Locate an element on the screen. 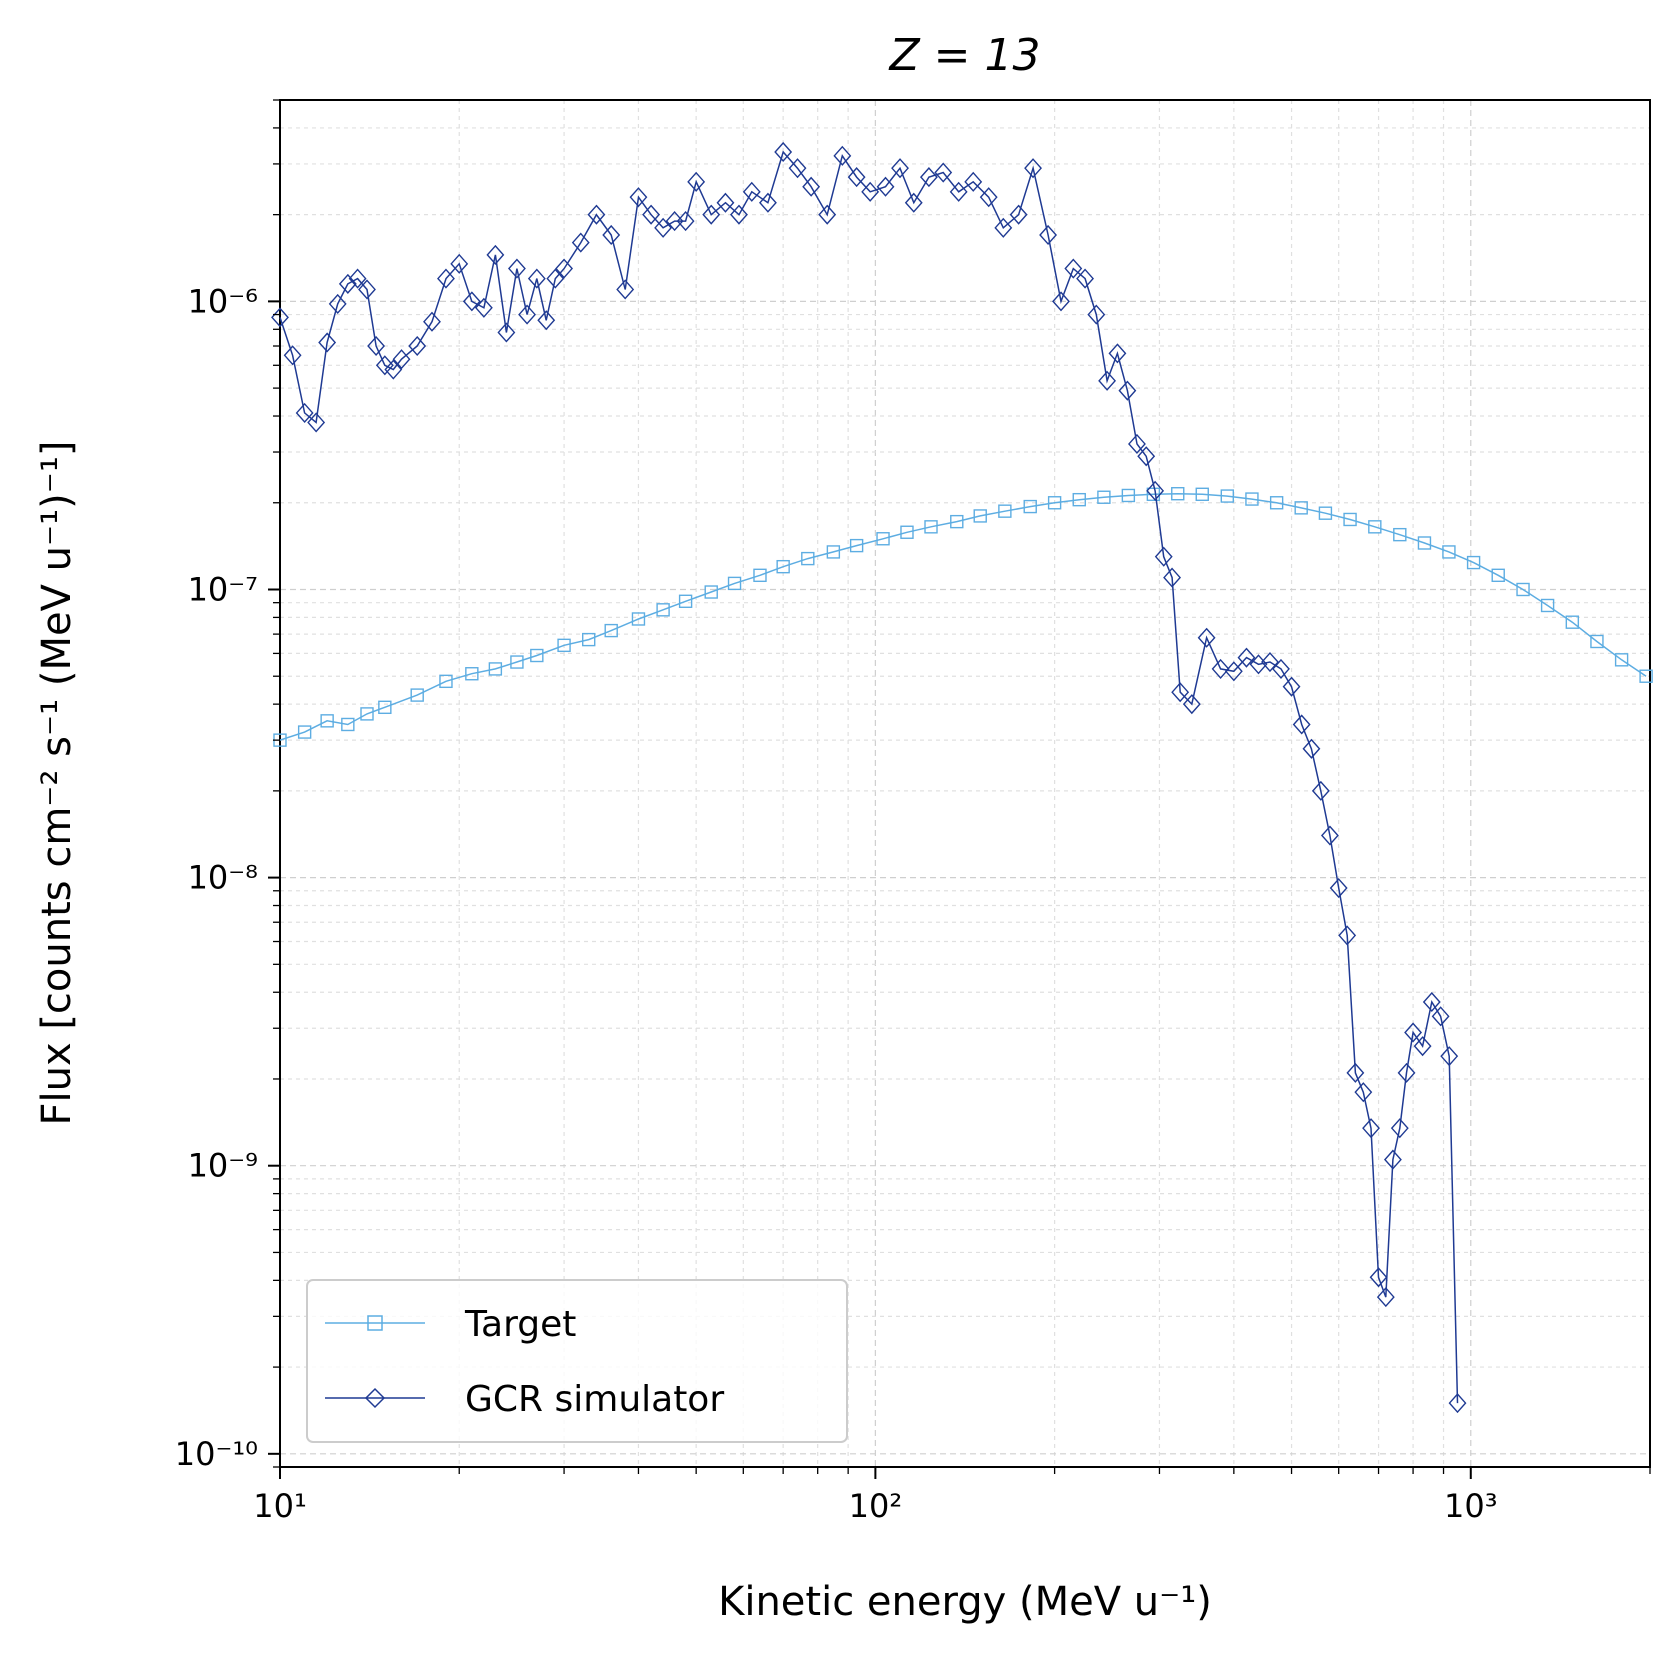 The image size is (1674, 1656). x-tick-label: 10² is located at coordinates (876, 1506).